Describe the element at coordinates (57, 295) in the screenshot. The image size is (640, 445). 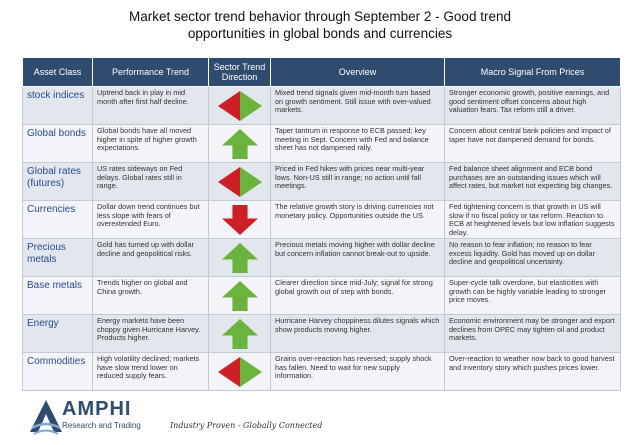
I see `asset-cell: Base metals` at that location.